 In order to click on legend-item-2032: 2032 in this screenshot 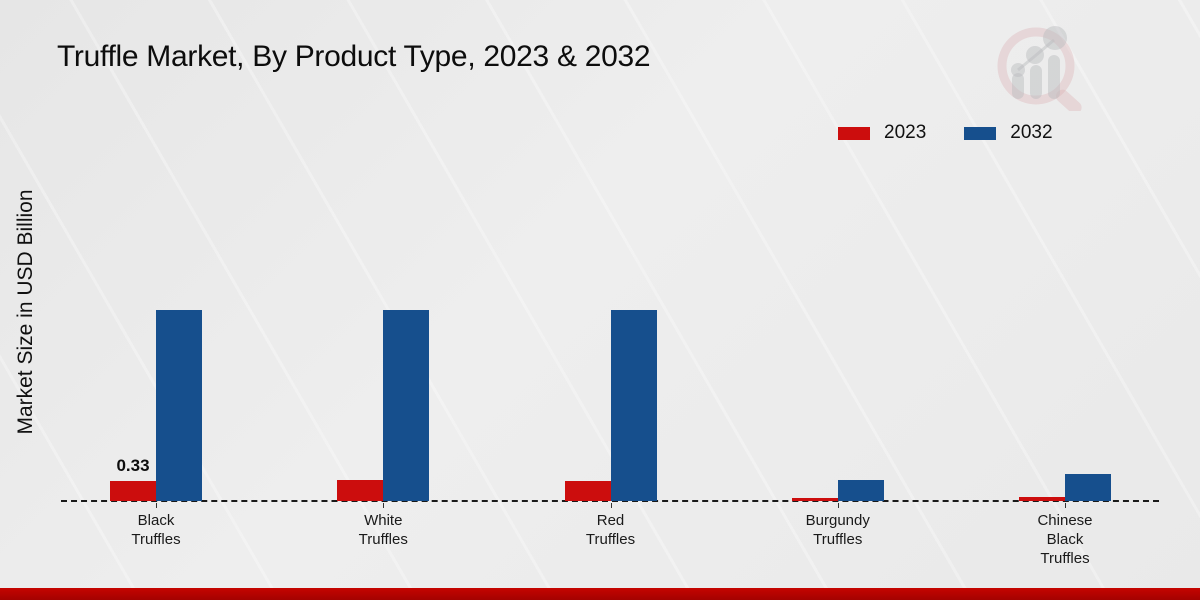, I will do `click(1008, 133)`.